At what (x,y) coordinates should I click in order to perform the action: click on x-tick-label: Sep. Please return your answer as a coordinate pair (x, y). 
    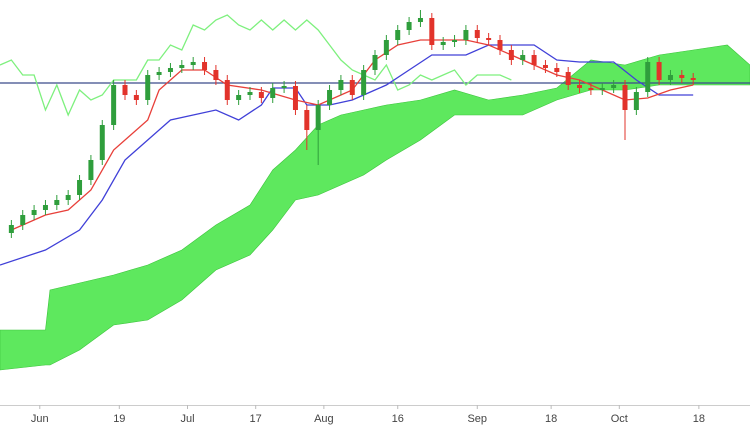
    Looking at the image, I should click on (477, 419).